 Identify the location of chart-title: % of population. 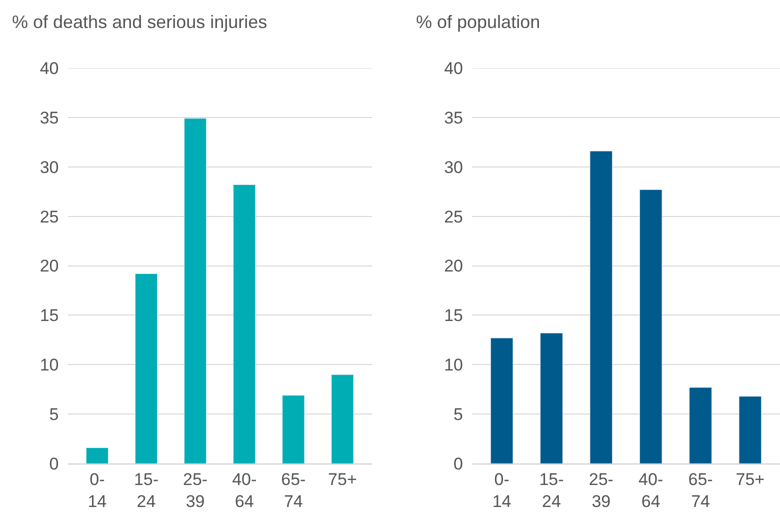
(478, 22).